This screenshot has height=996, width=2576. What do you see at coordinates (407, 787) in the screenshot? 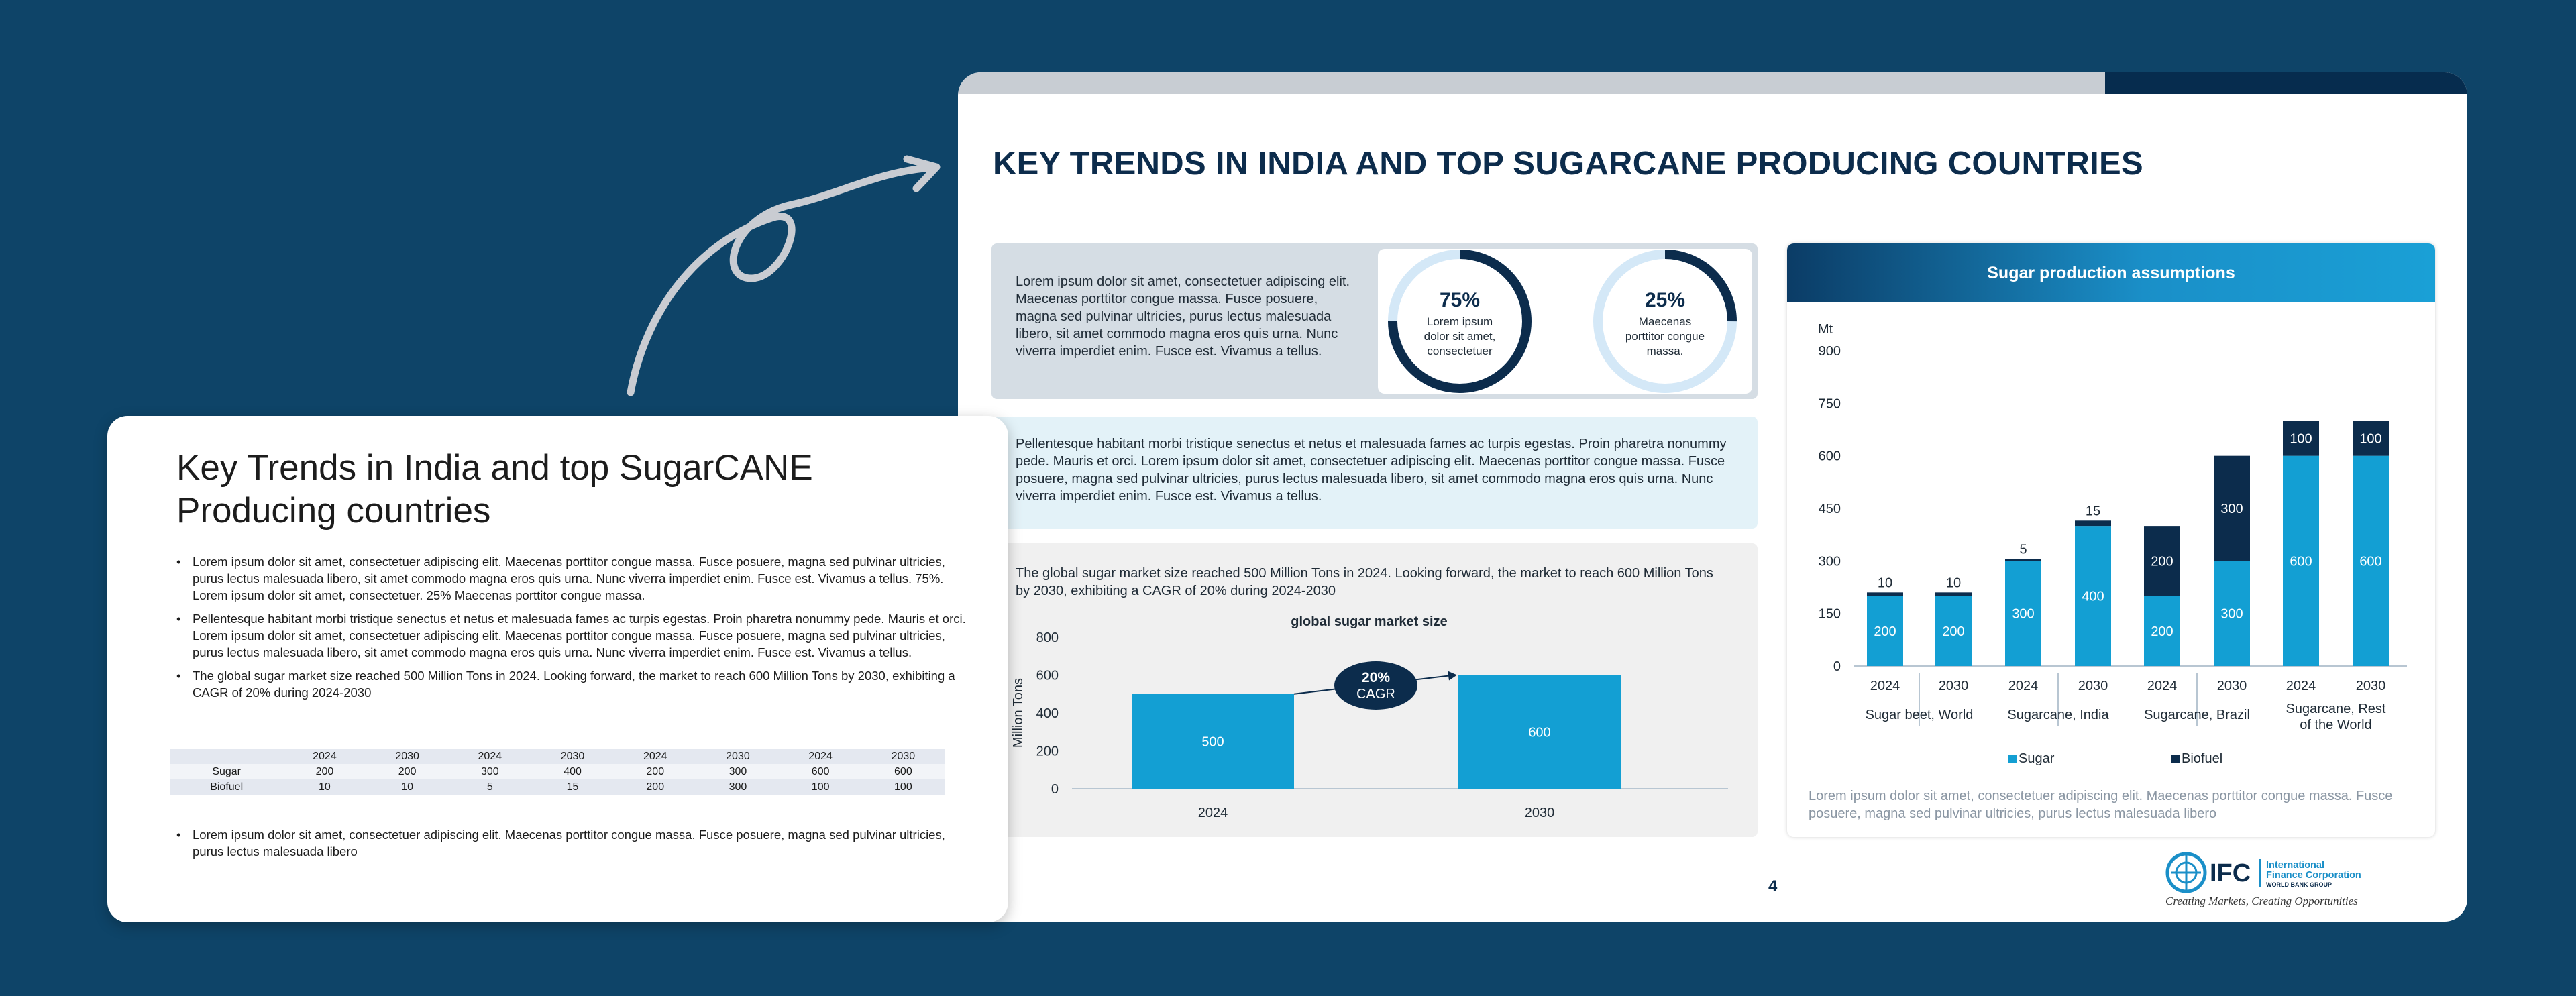
I see `table-cell: 10` at bounding box center [407, 787].